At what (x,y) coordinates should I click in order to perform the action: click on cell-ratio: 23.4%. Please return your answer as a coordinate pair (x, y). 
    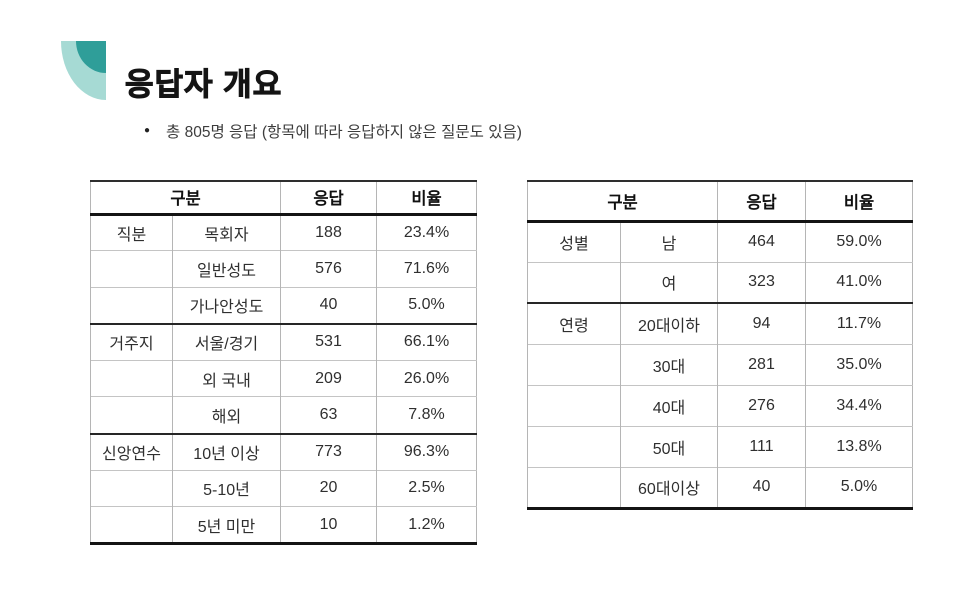
    Looking at the image, I should click on (426, 232).